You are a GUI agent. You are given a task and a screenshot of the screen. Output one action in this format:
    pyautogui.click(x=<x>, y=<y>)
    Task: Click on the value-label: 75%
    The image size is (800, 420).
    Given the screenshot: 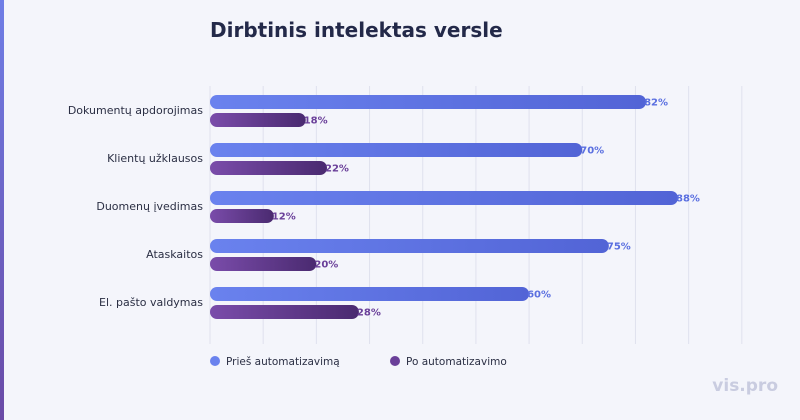 What is the action you would take?
    pyautogui.click(x=619, y=247)
    